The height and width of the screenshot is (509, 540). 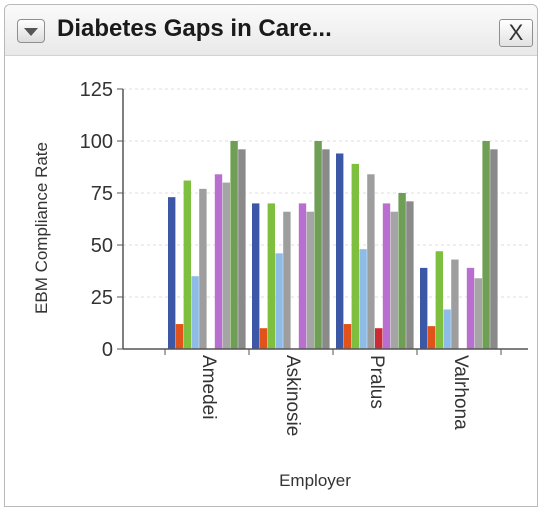 What do you see at coordinates (516, 33) in the screenshot?
I see `close-button: X` at bounding box center [516, 33].